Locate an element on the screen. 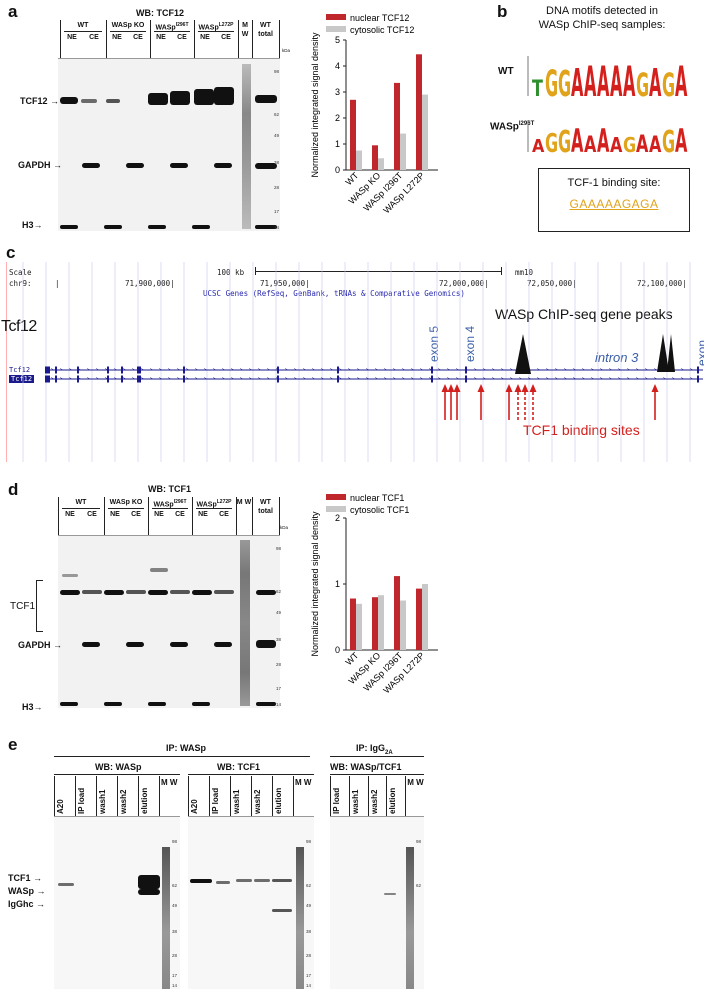  y-tick-label: 1 is located at coordinates (337, 584).